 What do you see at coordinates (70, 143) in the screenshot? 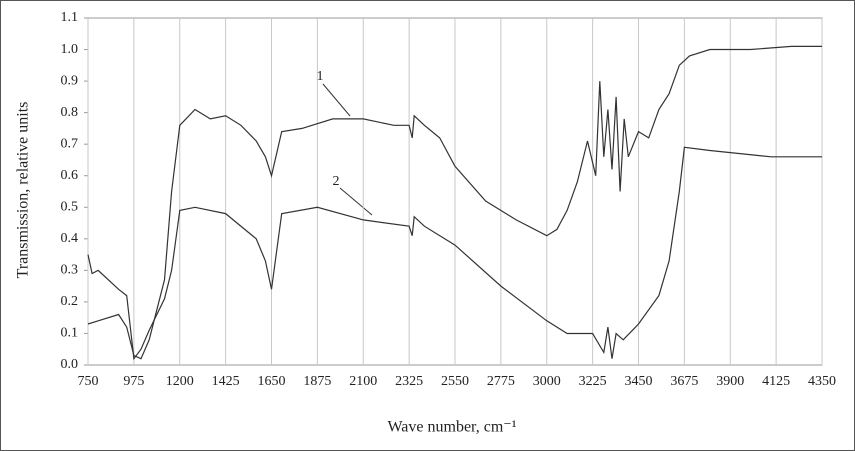
I see `y-tick-label: 0.7` at bounding box center [70, 143].